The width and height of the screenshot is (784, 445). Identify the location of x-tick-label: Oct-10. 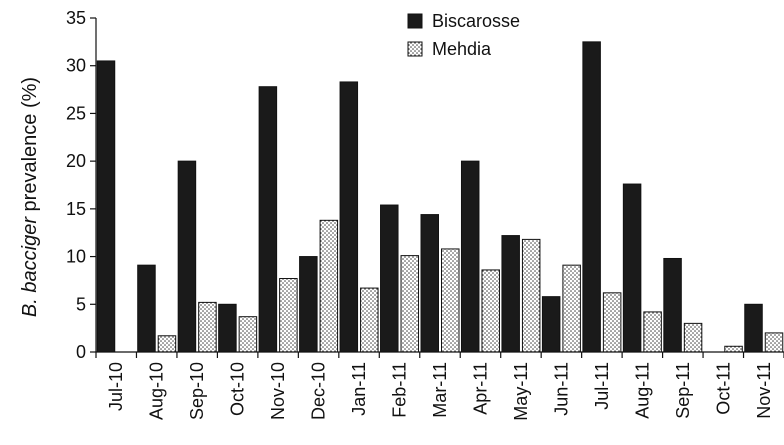
(238, 389).